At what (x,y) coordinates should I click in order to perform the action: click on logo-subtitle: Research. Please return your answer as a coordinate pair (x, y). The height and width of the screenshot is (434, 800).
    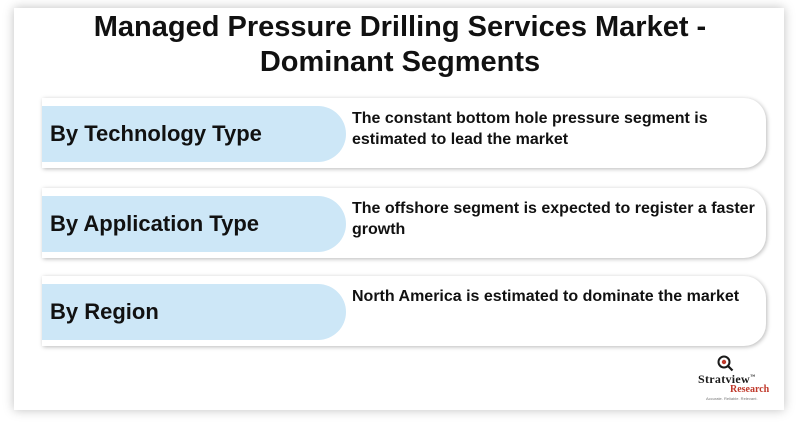
    Looking at the image, I should click on (750, 389).